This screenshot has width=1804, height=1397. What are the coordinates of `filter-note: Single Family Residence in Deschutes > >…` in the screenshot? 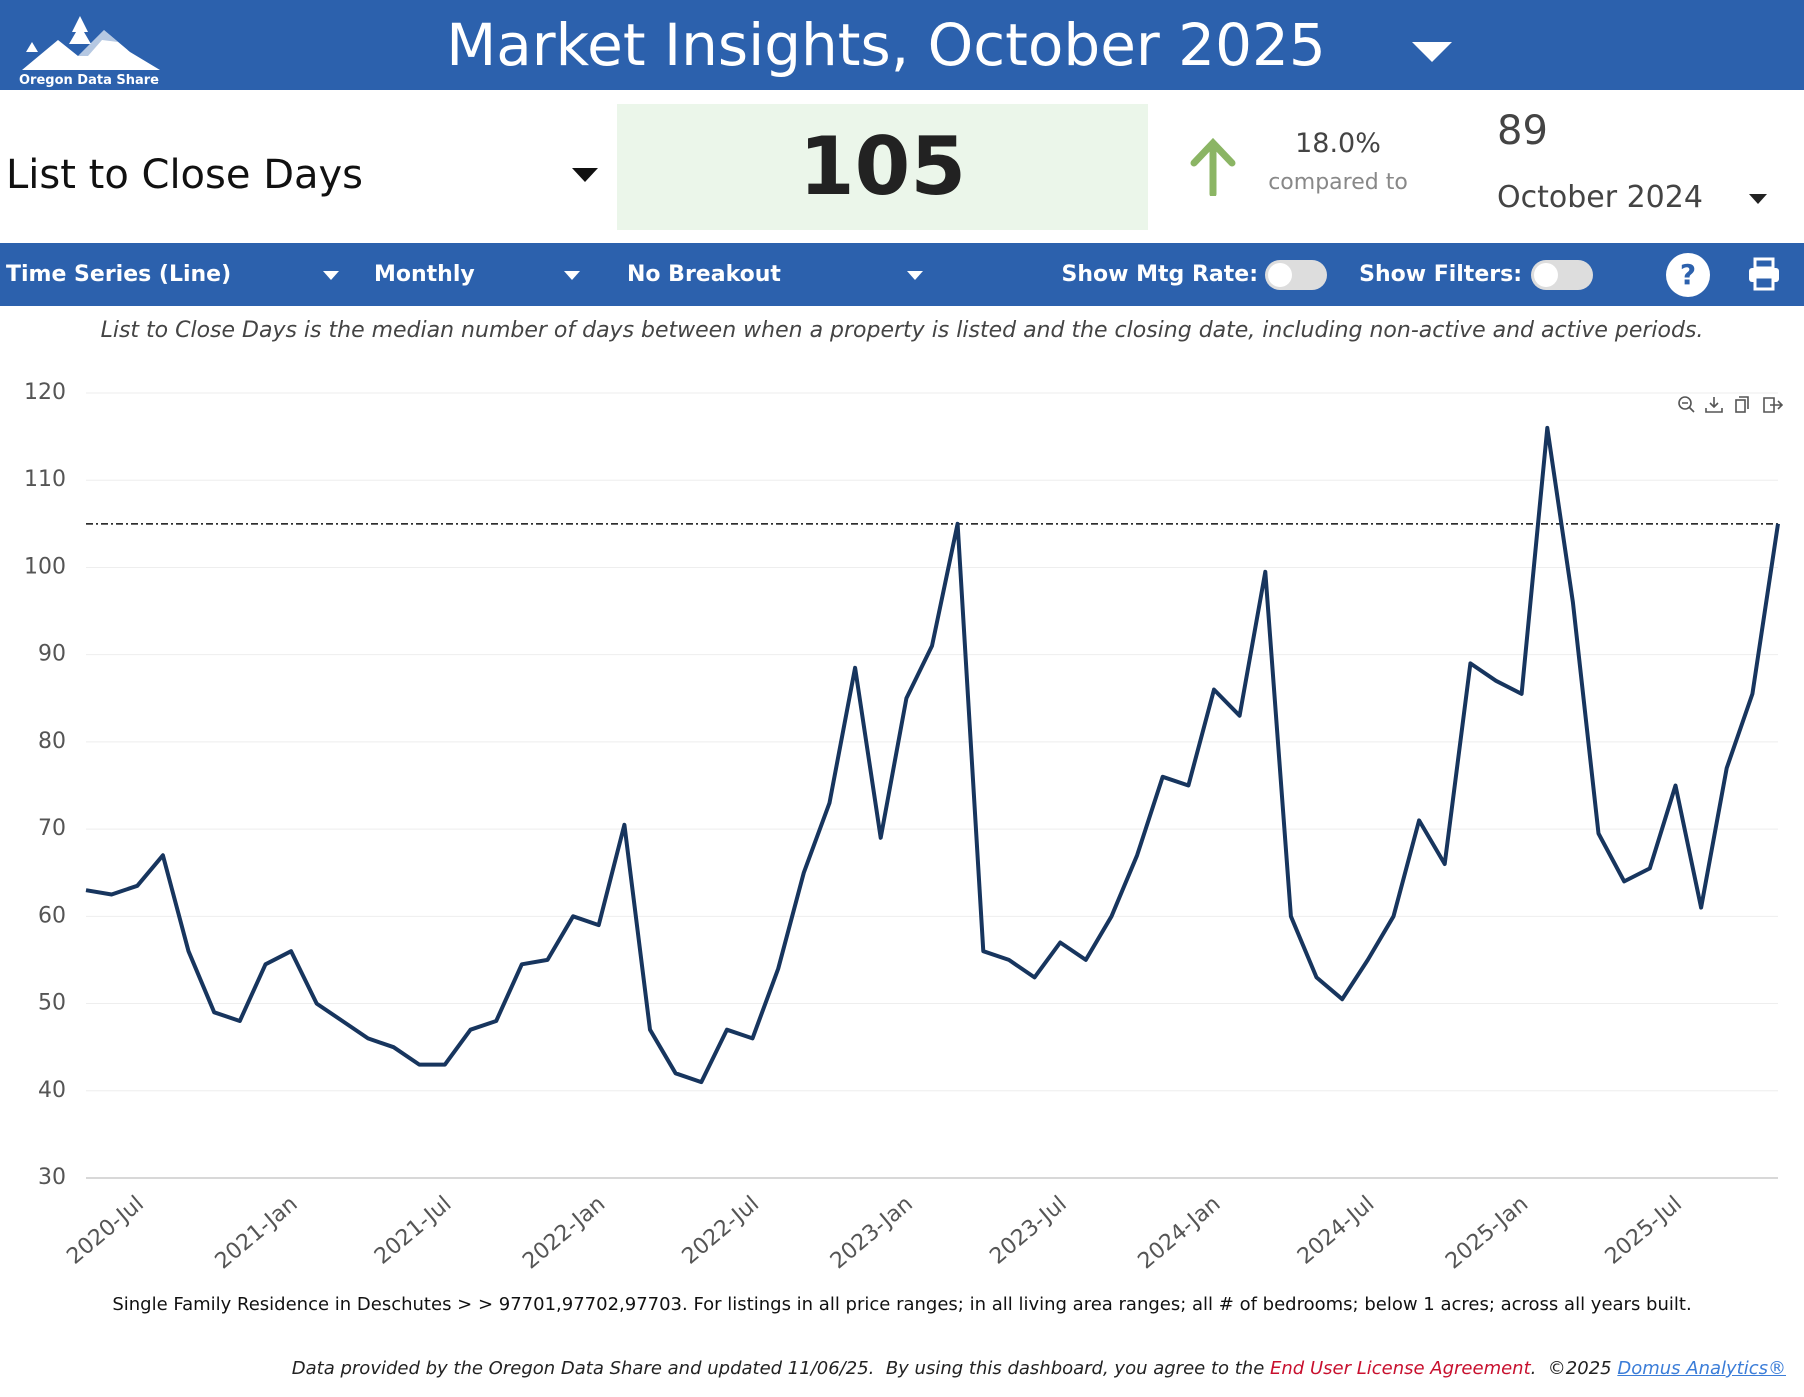 It's located at (902, 1304).